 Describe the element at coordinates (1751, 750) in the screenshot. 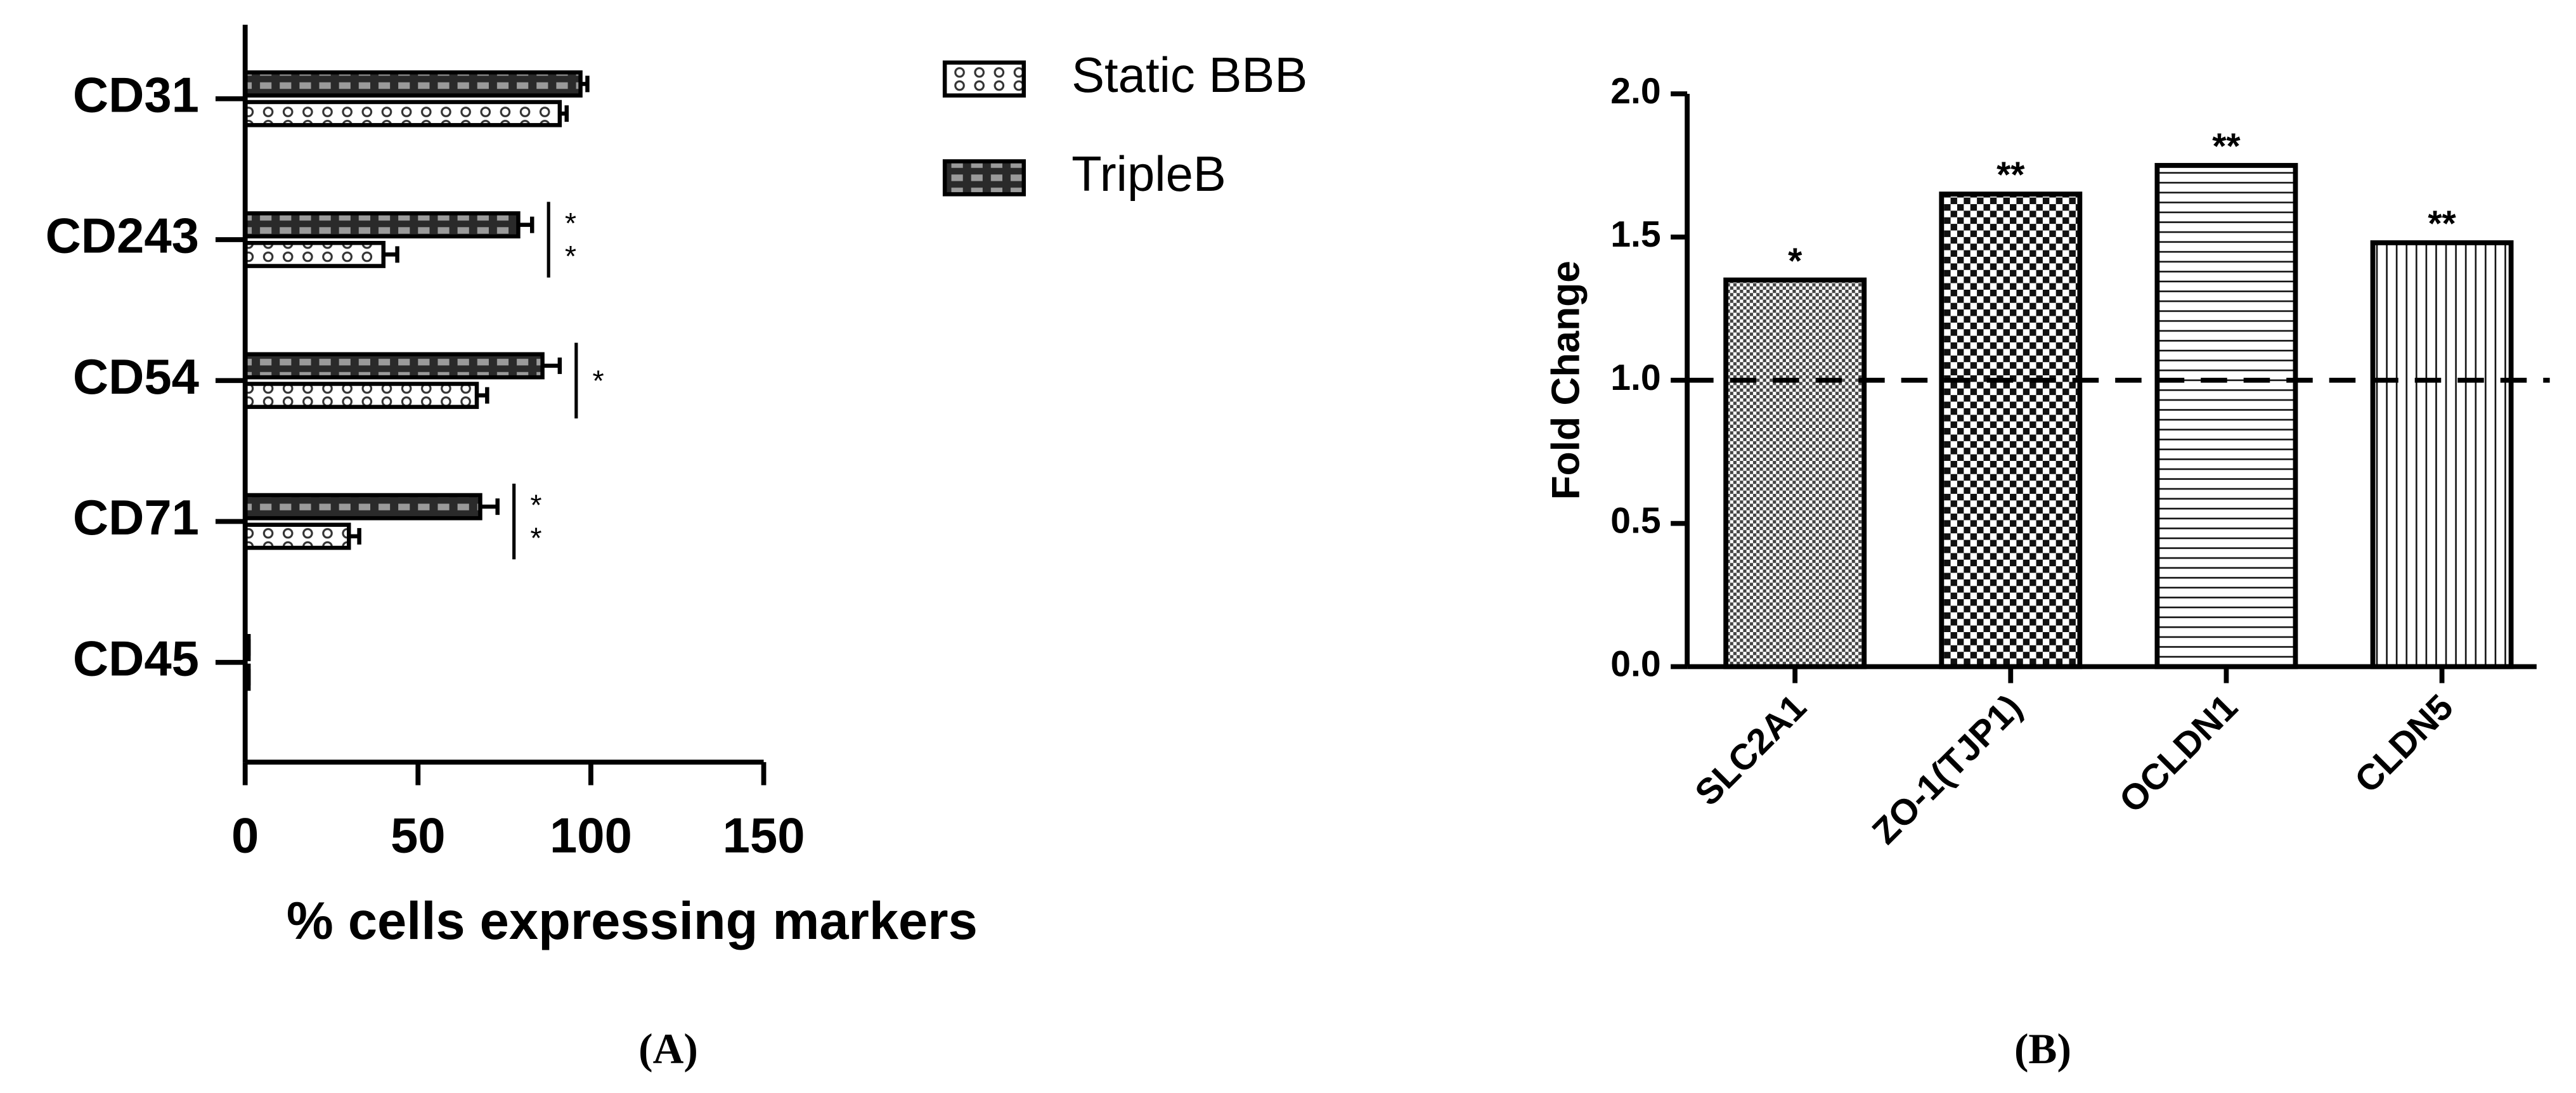

I see `x-tick-label: SLC2A1` at that location.